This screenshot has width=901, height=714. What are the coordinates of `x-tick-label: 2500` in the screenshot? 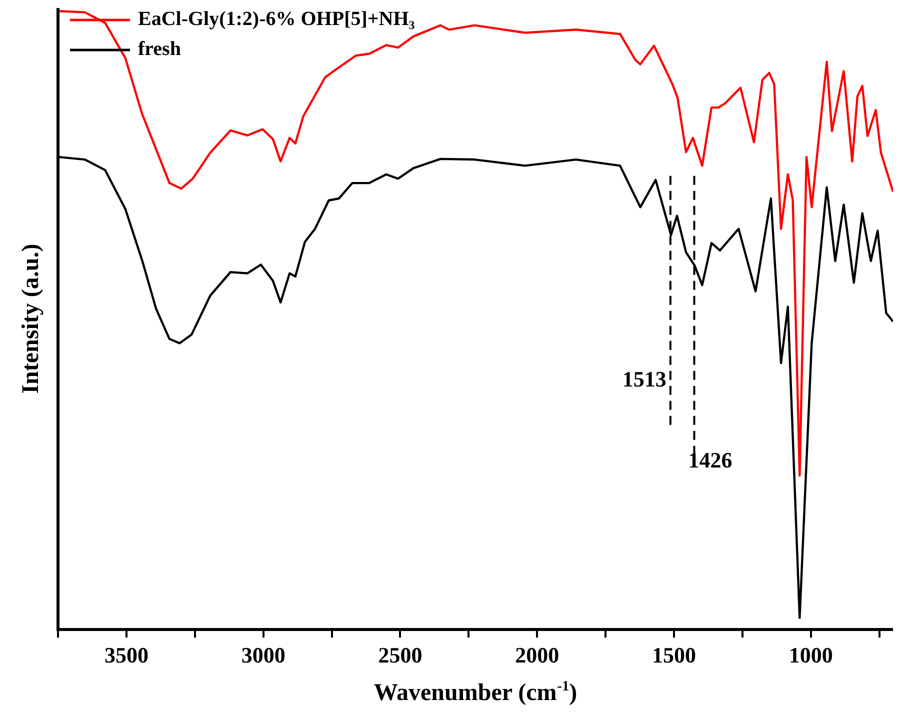 It's located at (400, 655).